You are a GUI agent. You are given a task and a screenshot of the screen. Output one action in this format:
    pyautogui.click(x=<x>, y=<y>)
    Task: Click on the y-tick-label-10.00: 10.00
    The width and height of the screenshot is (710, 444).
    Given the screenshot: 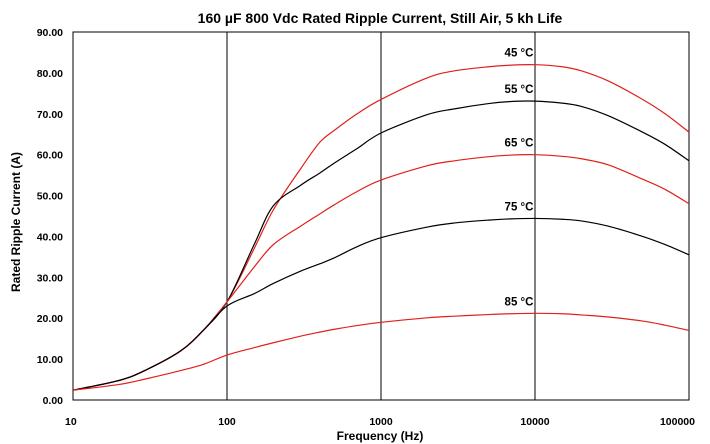 What is the action you would take?
    pyautogui.click(x=50, y=360)
    